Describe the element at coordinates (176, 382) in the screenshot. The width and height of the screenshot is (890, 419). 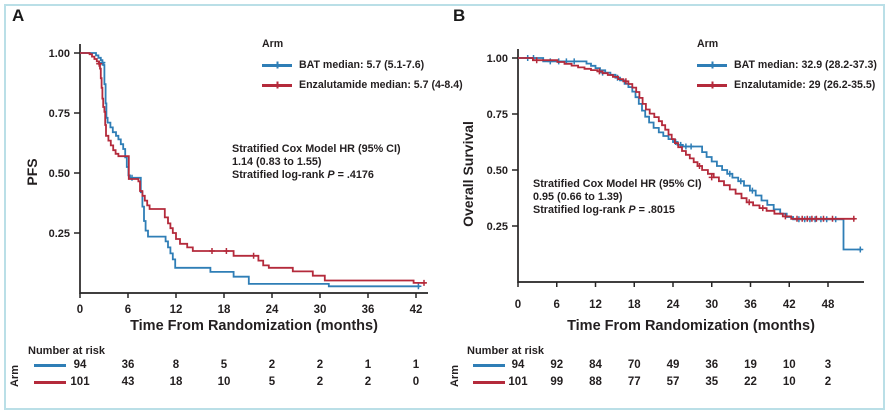
I see `risk-count: 18` at that location.